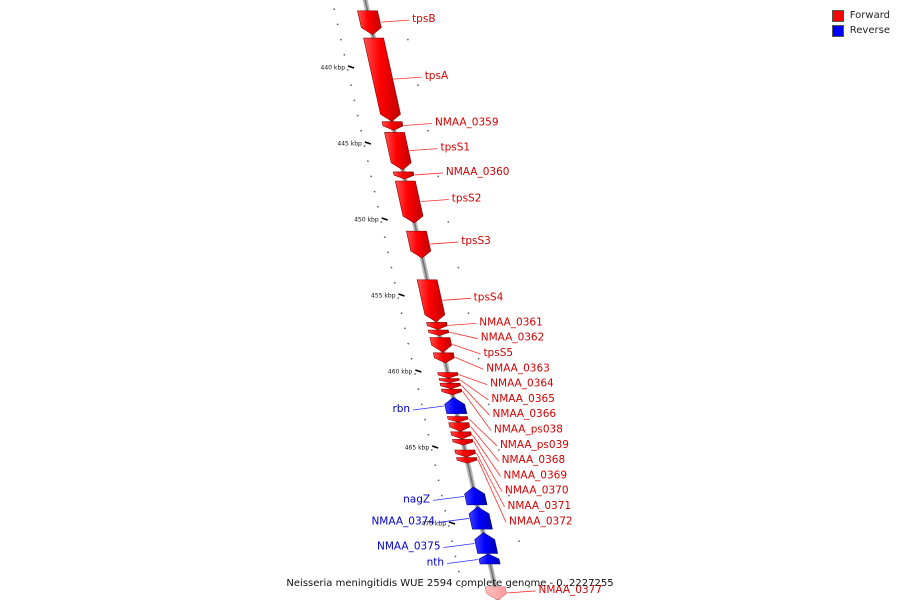 The height and width of the screenshot is (604, 900). Describe the element at coordinates (528, 430) in the screenshot. I see `gene-label: NMAA_ps038` at that location.